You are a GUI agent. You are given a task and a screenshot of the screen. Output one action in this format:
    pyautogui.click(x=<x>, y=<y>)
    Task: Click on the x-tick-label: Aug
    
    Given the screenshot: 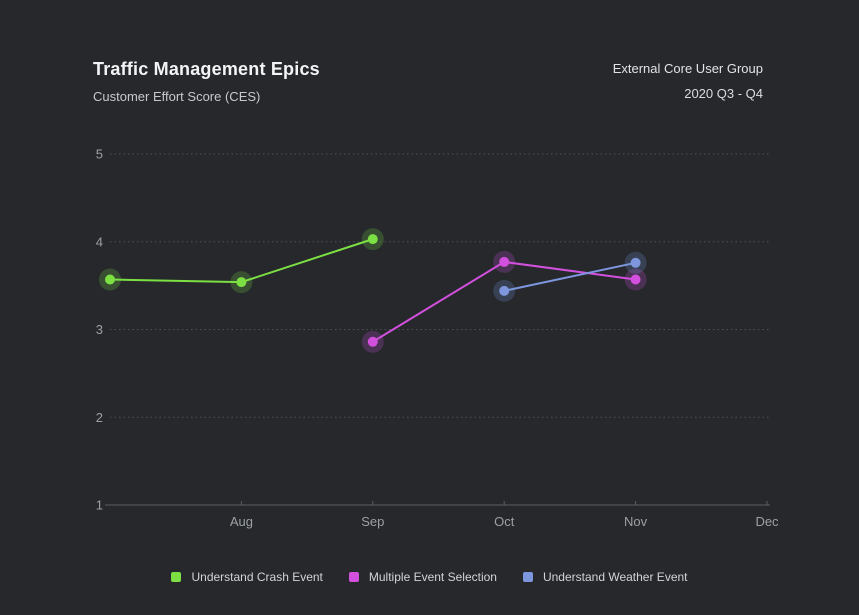 What is the action you would take?
    pyautogui.click(x=241, y=521)
    